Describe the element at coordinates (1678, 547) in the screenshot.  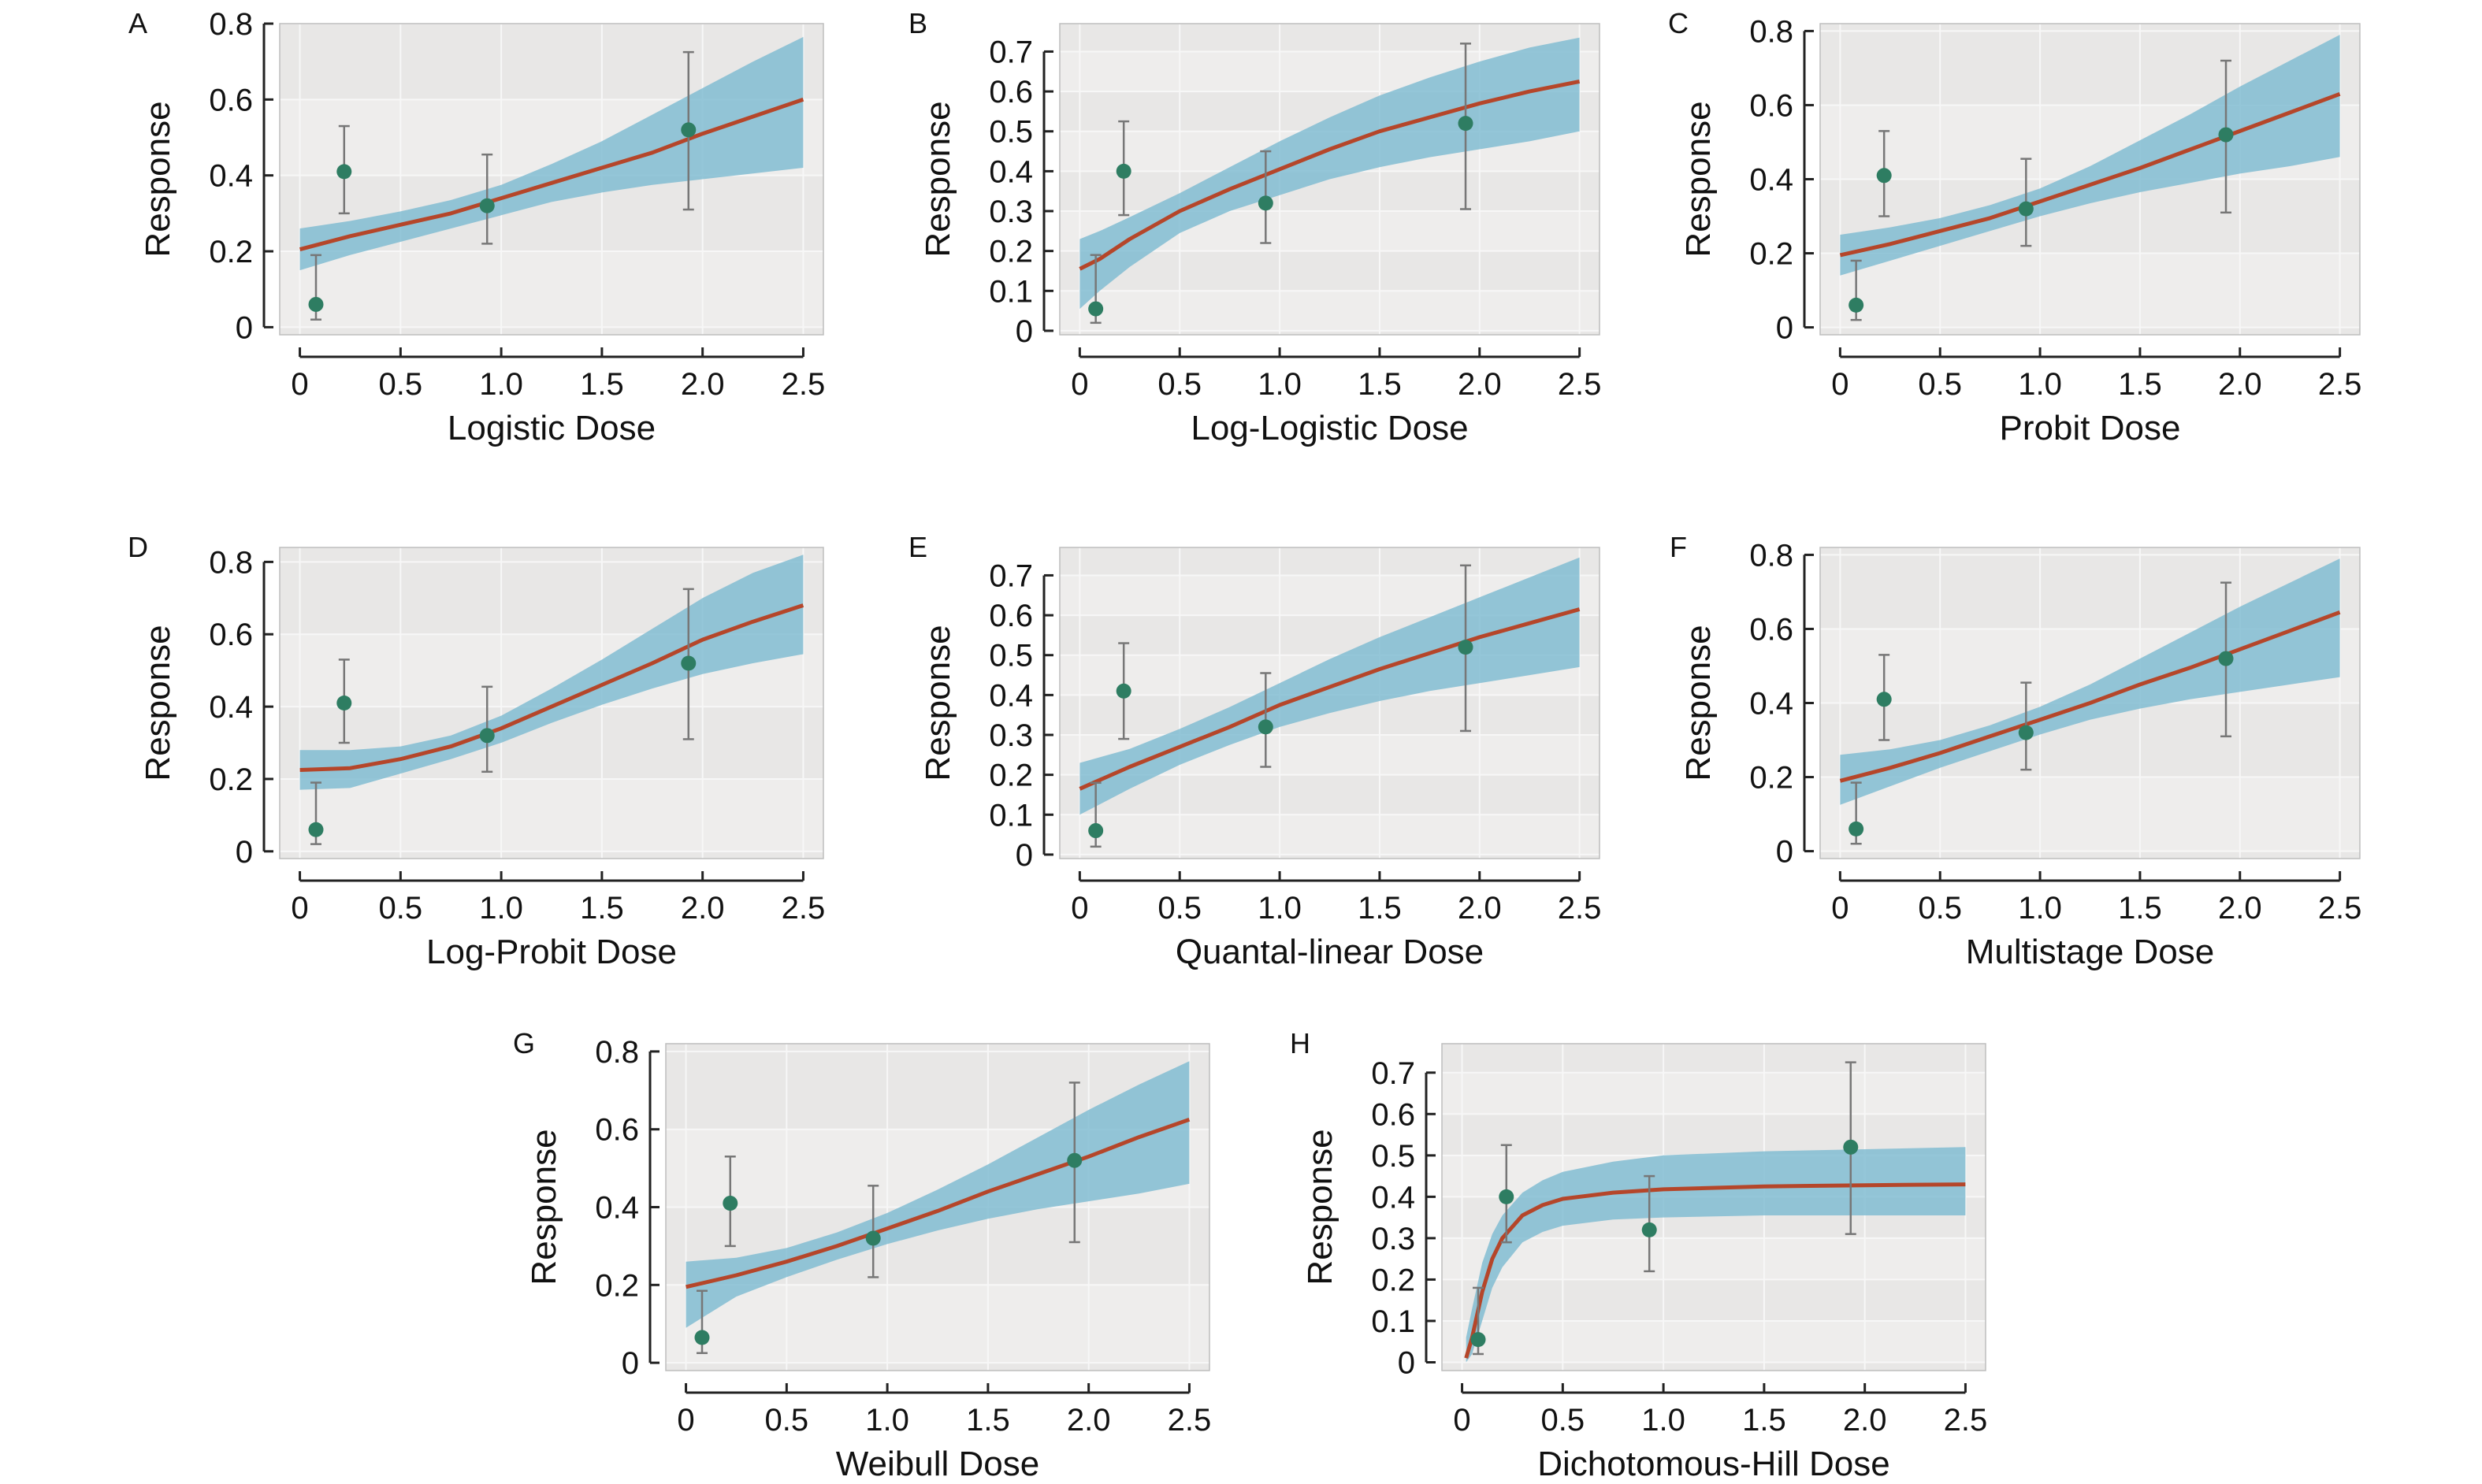
I see `panel-label: F` at that location.